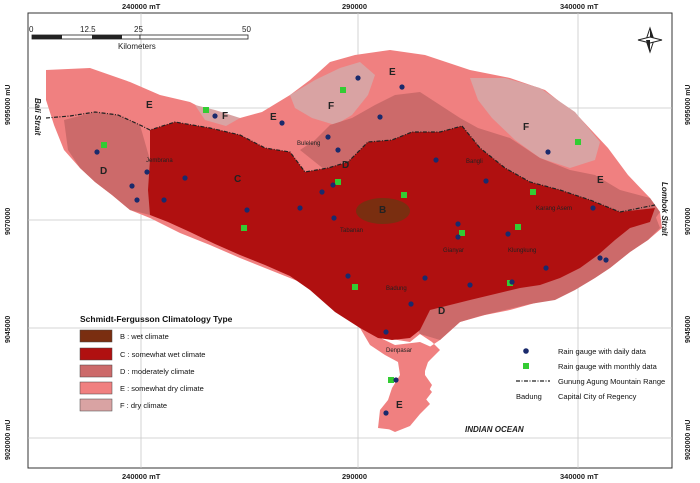  Describe the element at coordinates (688, 440) in the screenshot. I see `coord-right-4: 9020000 mU` at that location.